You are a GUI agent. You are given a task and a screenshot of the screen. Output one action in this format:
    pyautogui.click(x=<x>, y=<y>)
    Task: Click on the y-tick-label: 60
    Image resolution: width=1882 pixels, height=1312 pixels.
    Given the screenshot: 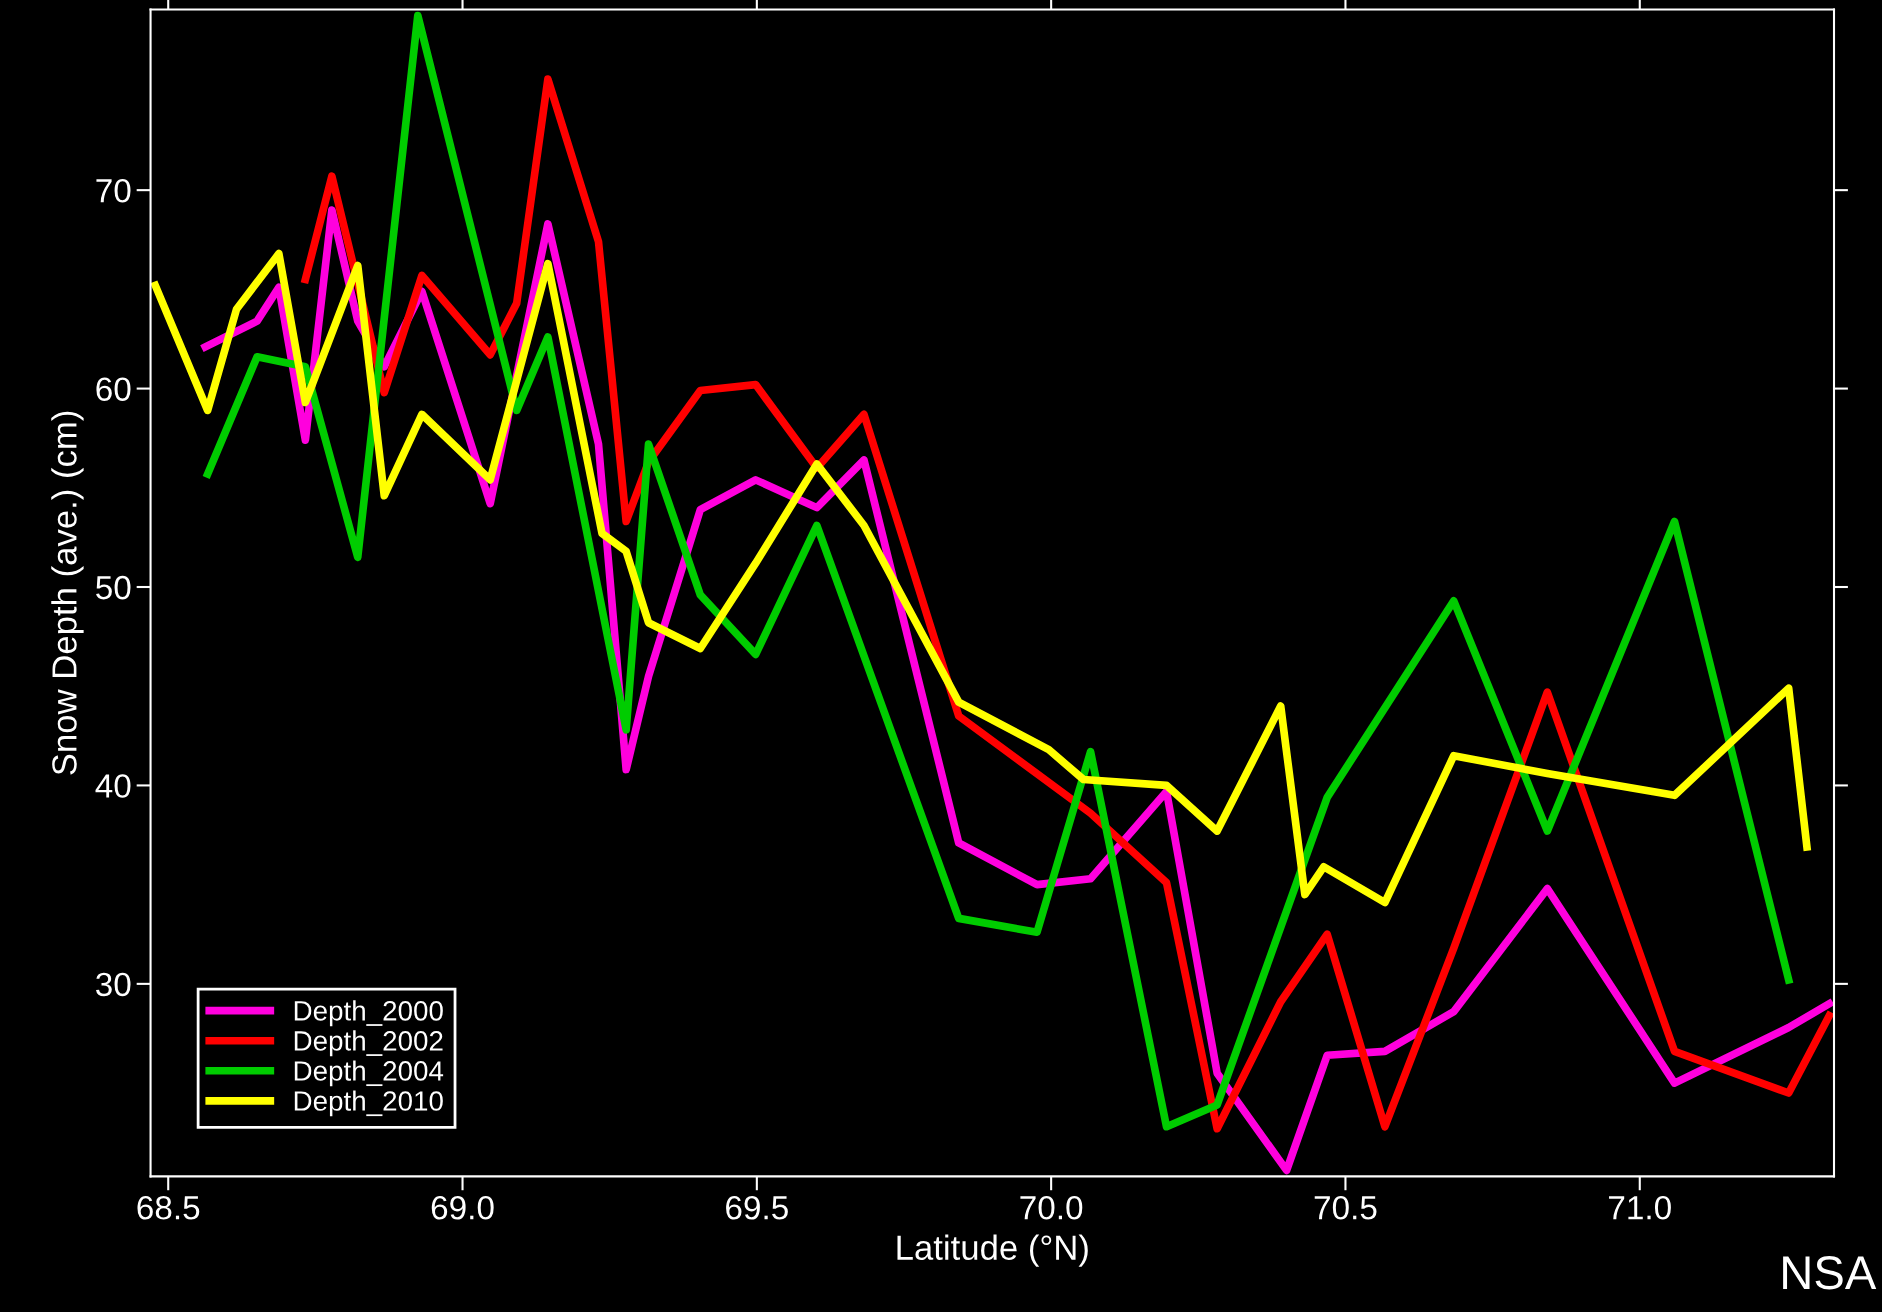 What is the action you would take?
    pyautogui.click(x=113, y=389)
    